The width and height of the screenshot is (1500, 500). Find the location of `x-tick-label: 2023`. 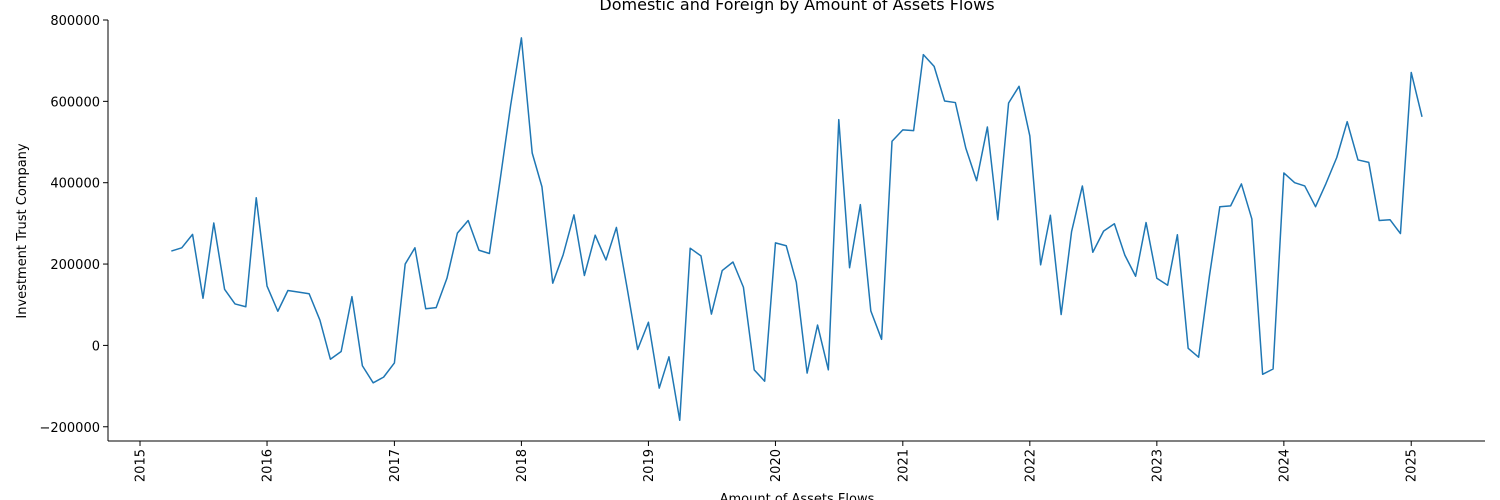

x-tick-label: 2023 is located at coordinates (1157, 465).